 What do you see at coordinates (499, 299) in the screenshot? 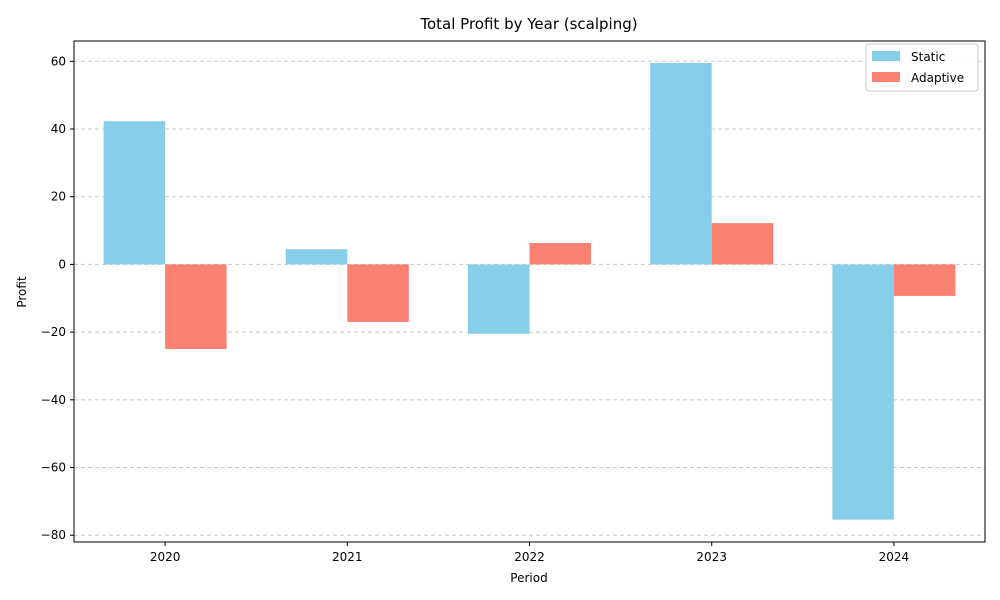
I see `bar-static-2022` at bounding box center [499, 299].